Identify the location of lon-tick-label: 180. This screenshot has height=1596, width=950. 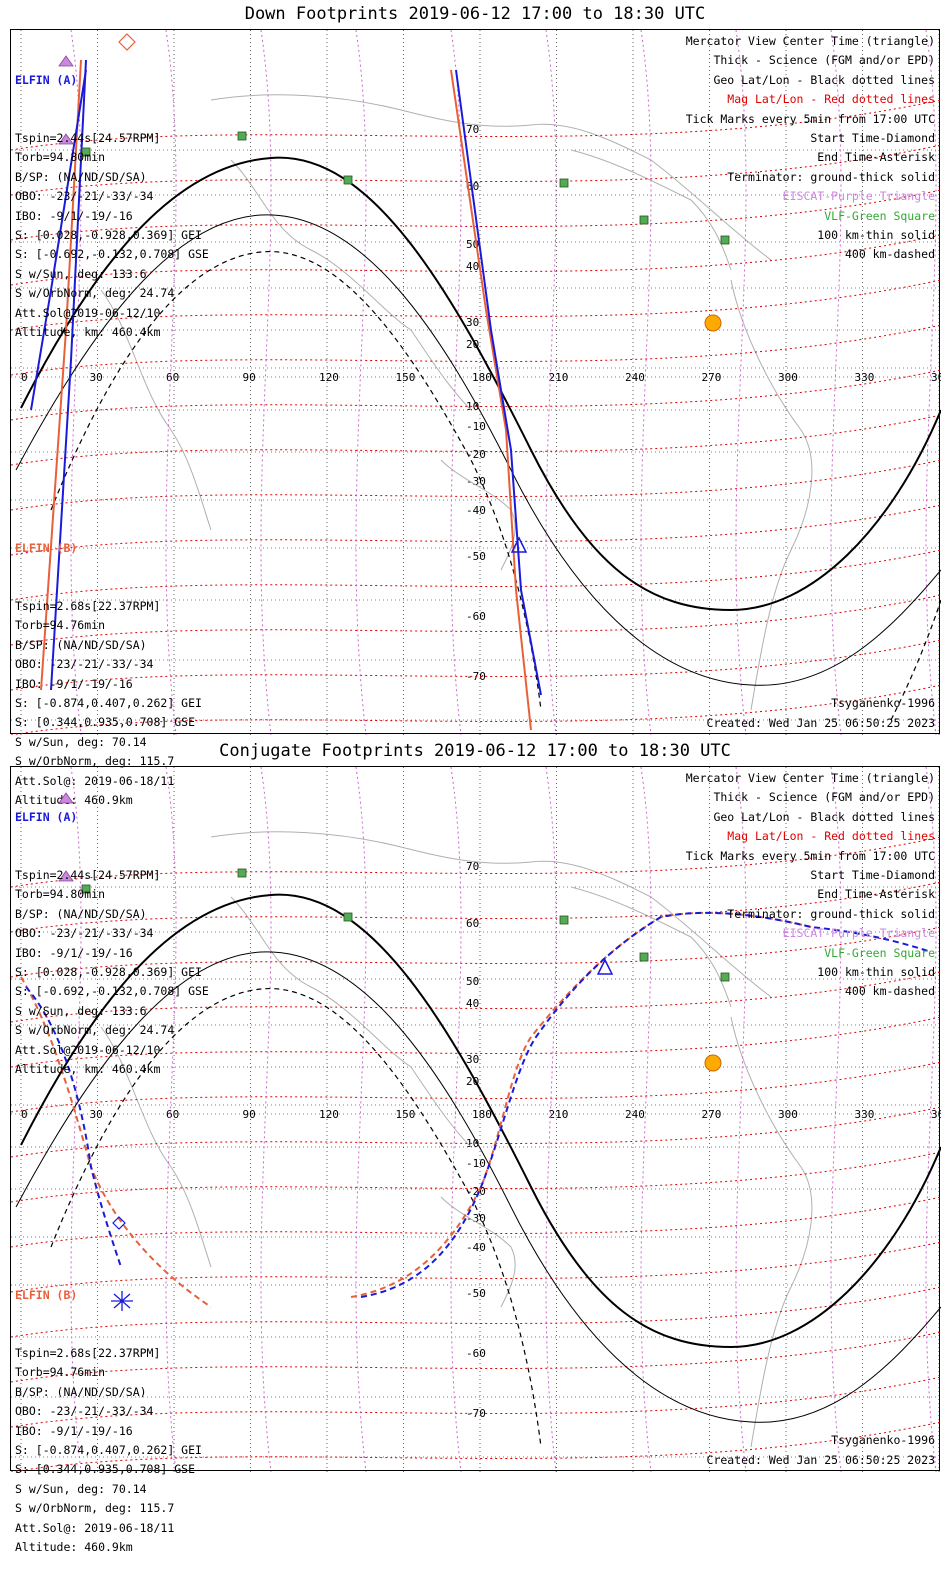
(482, 1114).